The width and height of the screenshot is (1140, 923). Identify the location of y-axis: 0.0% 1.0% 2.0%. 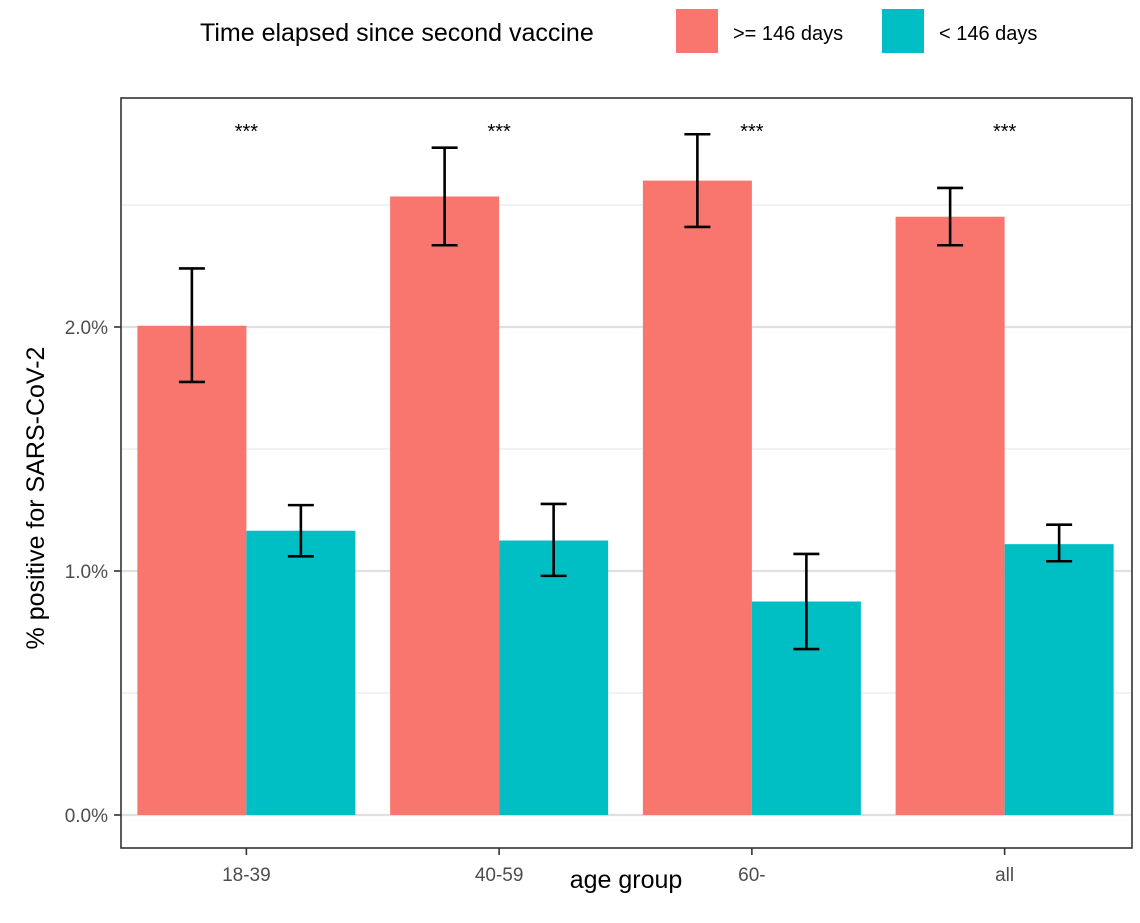
(93, 572).